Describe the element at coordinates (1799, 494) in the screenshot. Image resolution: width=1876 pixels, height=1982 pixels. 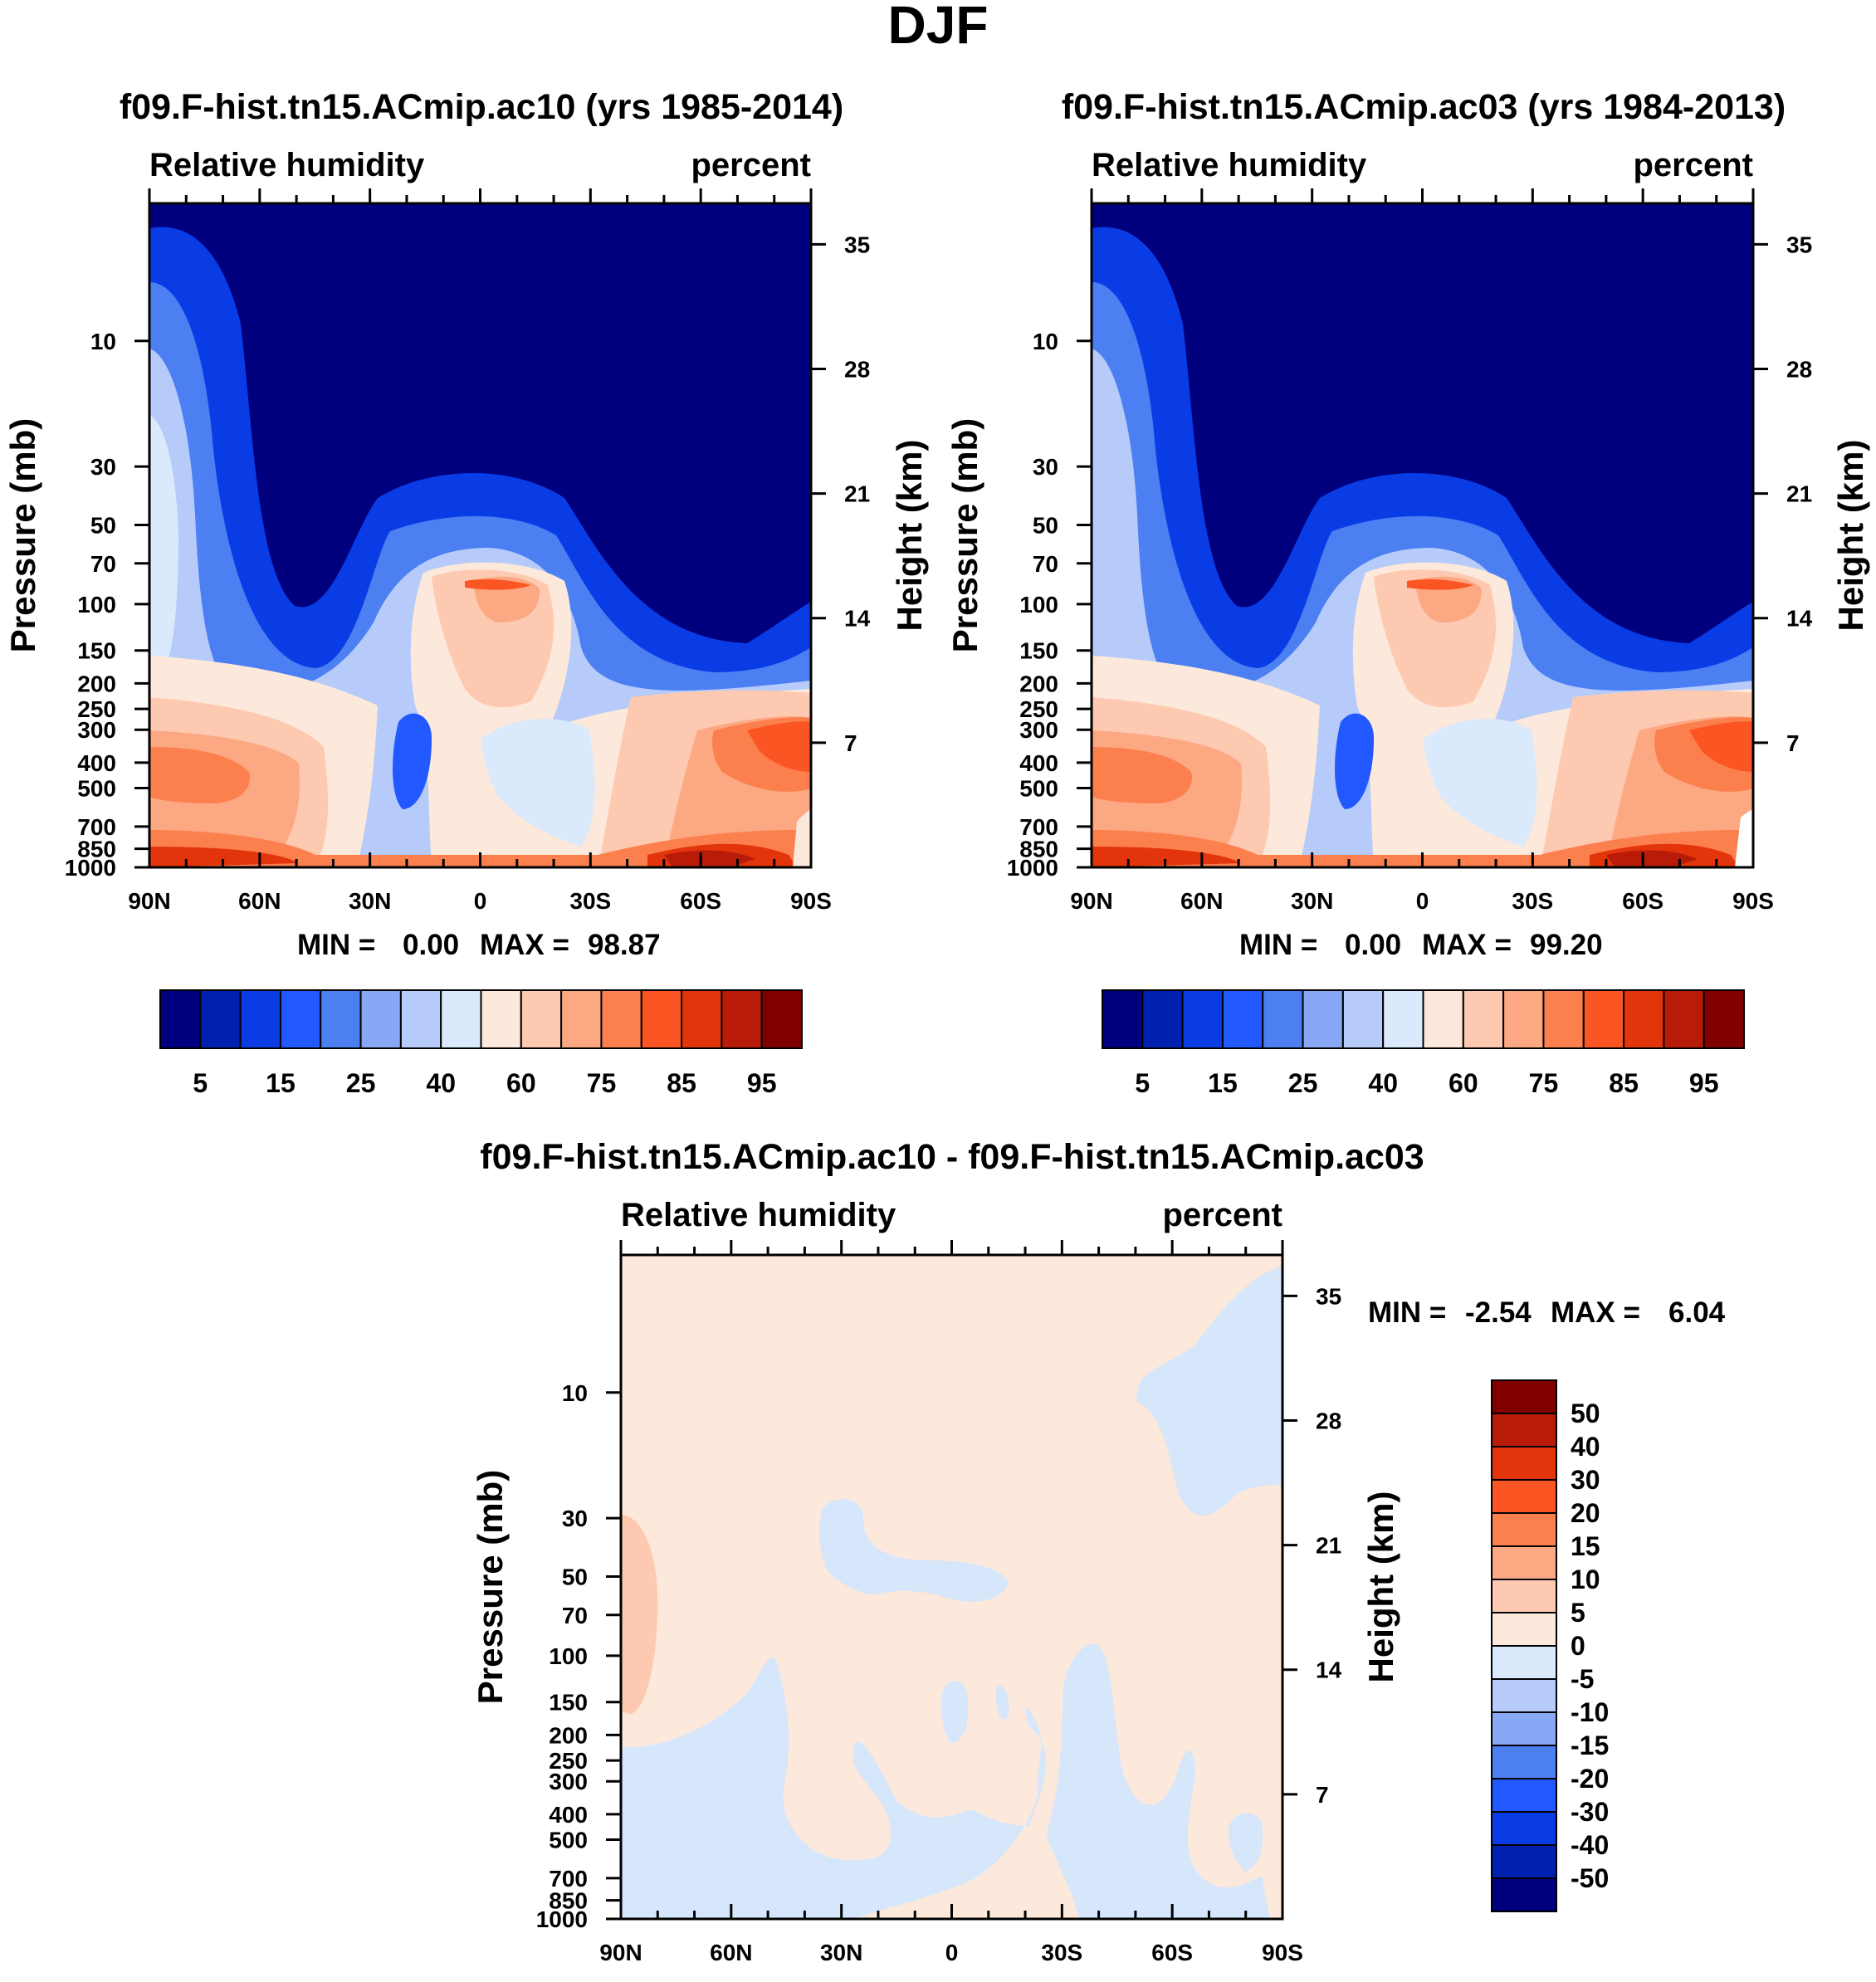
I see `y-right-tick-label: 21` at that location.